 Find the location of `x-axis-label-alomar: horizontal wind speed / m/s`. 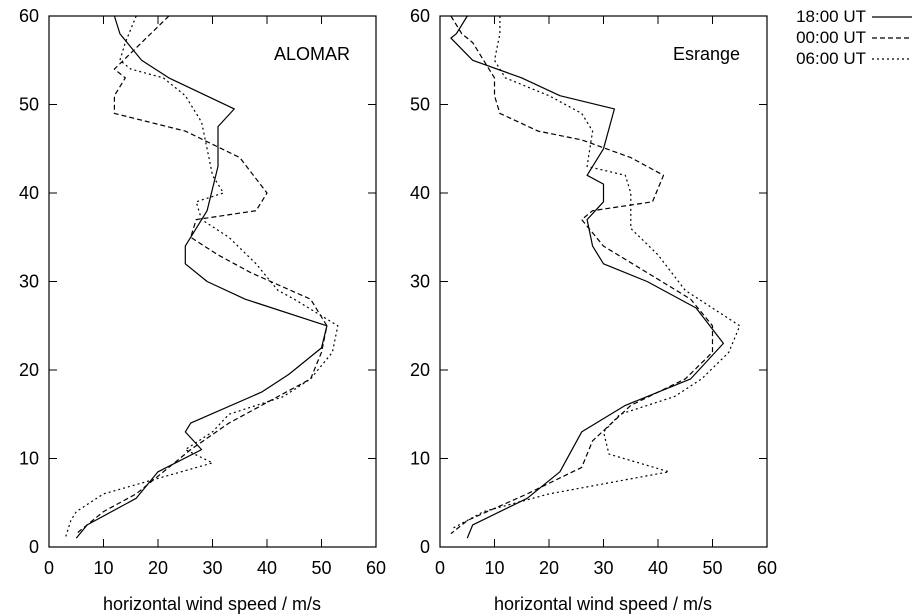

x-axis-label-alomar: horizontal wind speed / m/s is located at coordinates (212, 604).